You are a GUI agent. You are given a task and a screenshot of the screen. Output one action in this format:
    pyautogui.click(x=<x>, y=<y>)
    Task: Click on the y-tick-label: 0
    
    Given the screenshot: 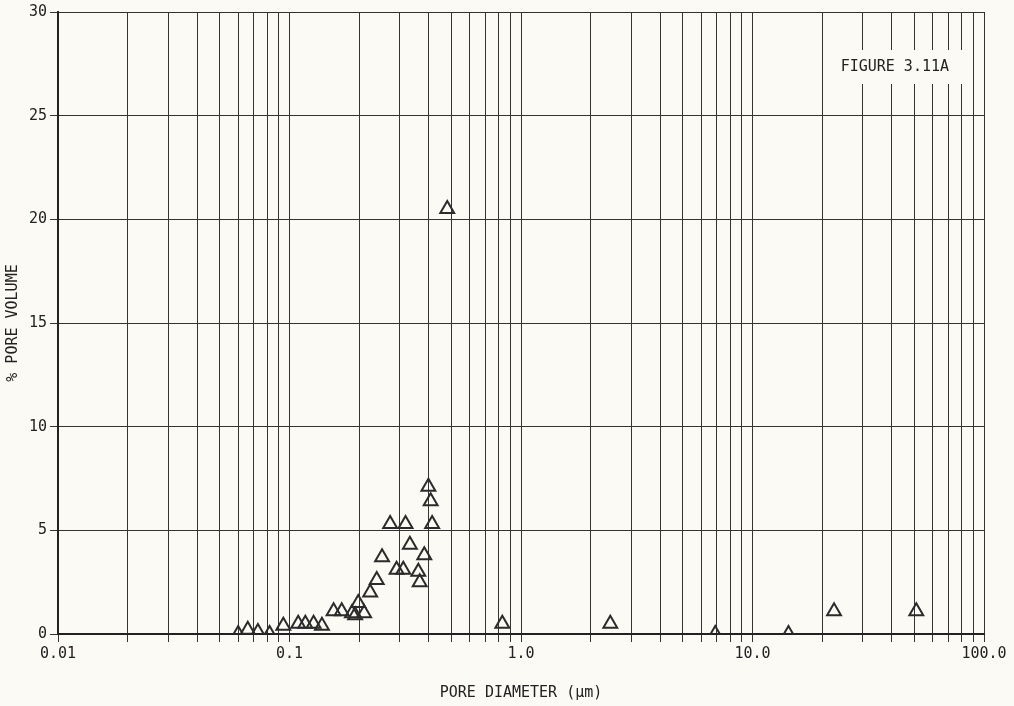 What is the action you would take?
    pyautogui.click(x=43, y=632)
    